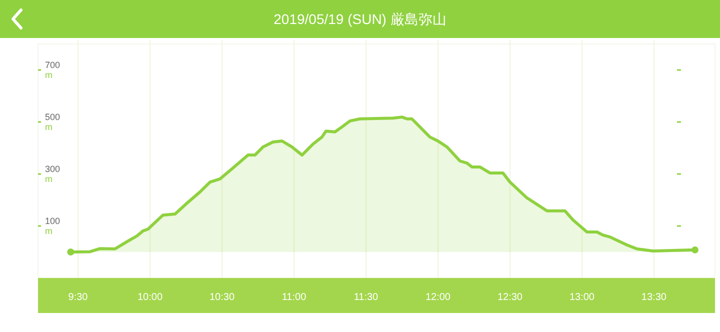 Image resolution: width=720 pixels, height=332 pixels. What do you see at coordinates (294, 297) in the screenshot?
I see `x-tick-label: 11:00` at bounding box center [294, 297].